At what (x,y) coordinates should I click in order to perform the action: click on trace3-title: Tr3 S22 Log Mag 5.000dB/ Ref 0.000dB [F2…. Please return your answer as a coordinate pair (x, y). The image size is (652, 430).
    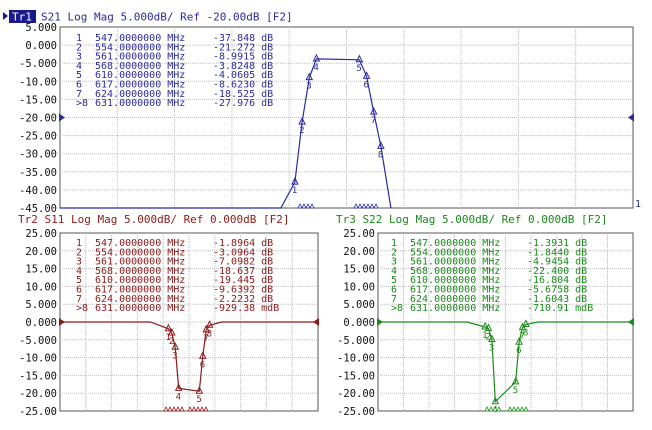
    Looking at the image, I should click on (472, 219).